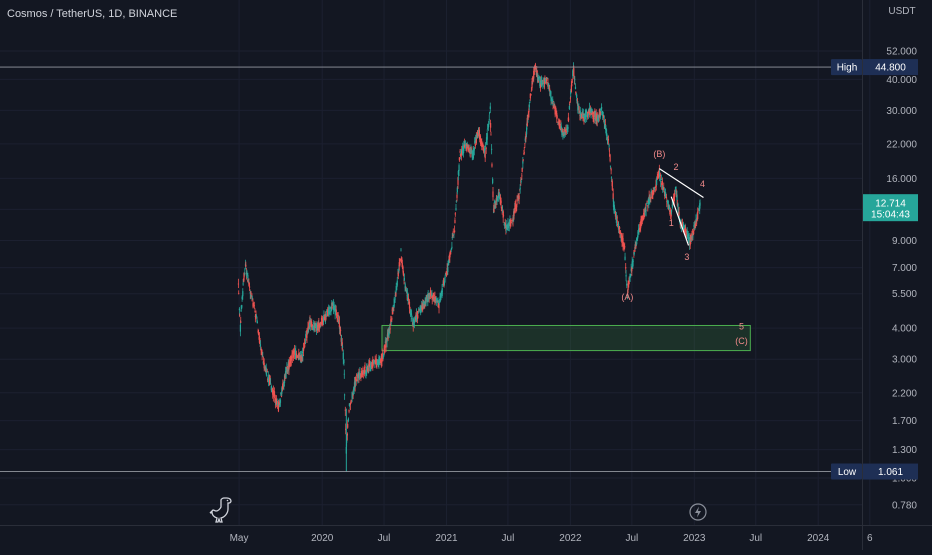  I want to click on last-price-box, so click(890, 208).